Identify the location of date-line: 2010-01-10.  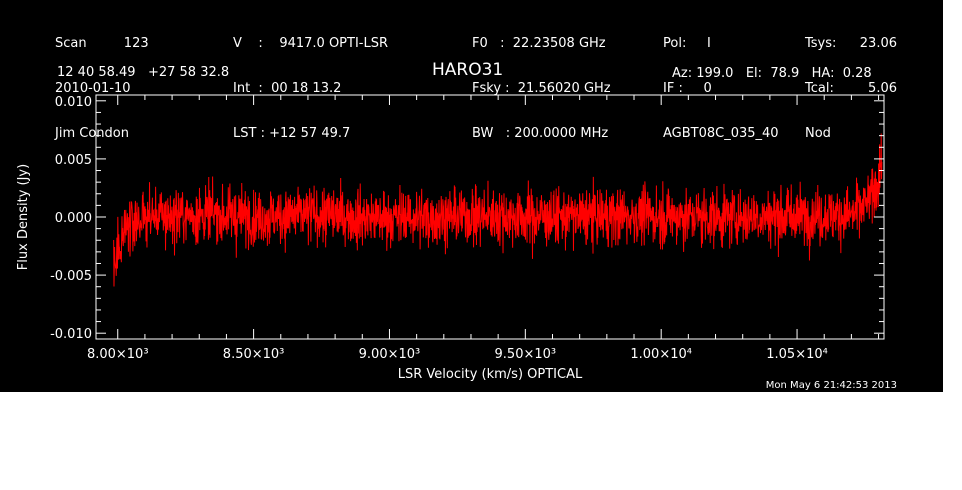
(93, 88).